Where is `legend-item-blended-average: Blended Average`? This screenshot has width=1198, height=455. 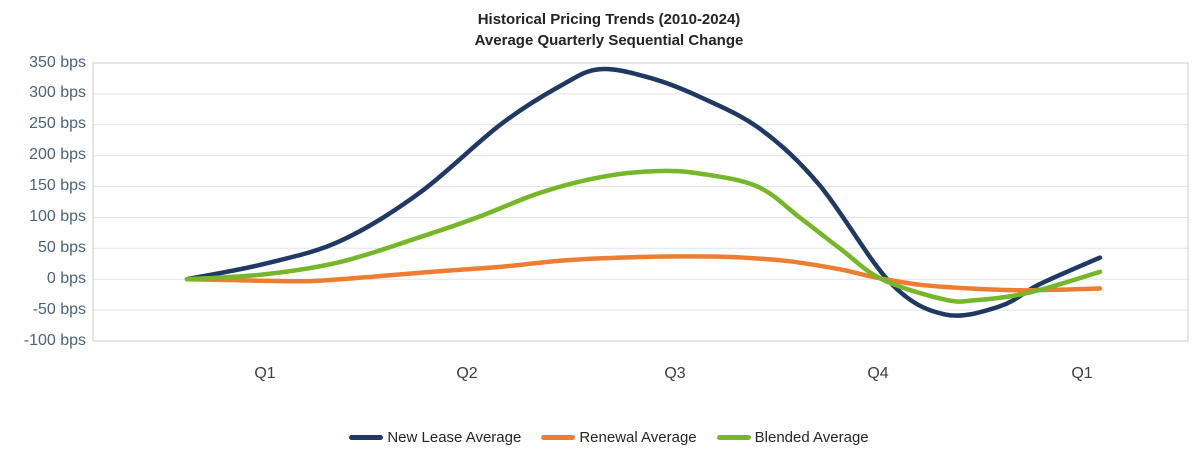
legend-item-blended-average: Blended Average is located at coordinates (792, 437).